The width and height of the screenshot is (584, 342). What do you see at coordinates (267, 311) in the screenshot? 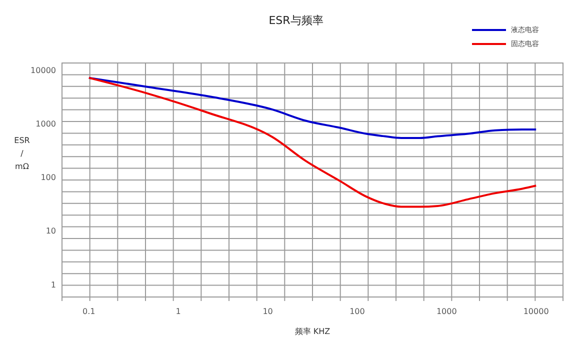
I see `x-tick-label: 10` at bounding box center [267, 311].